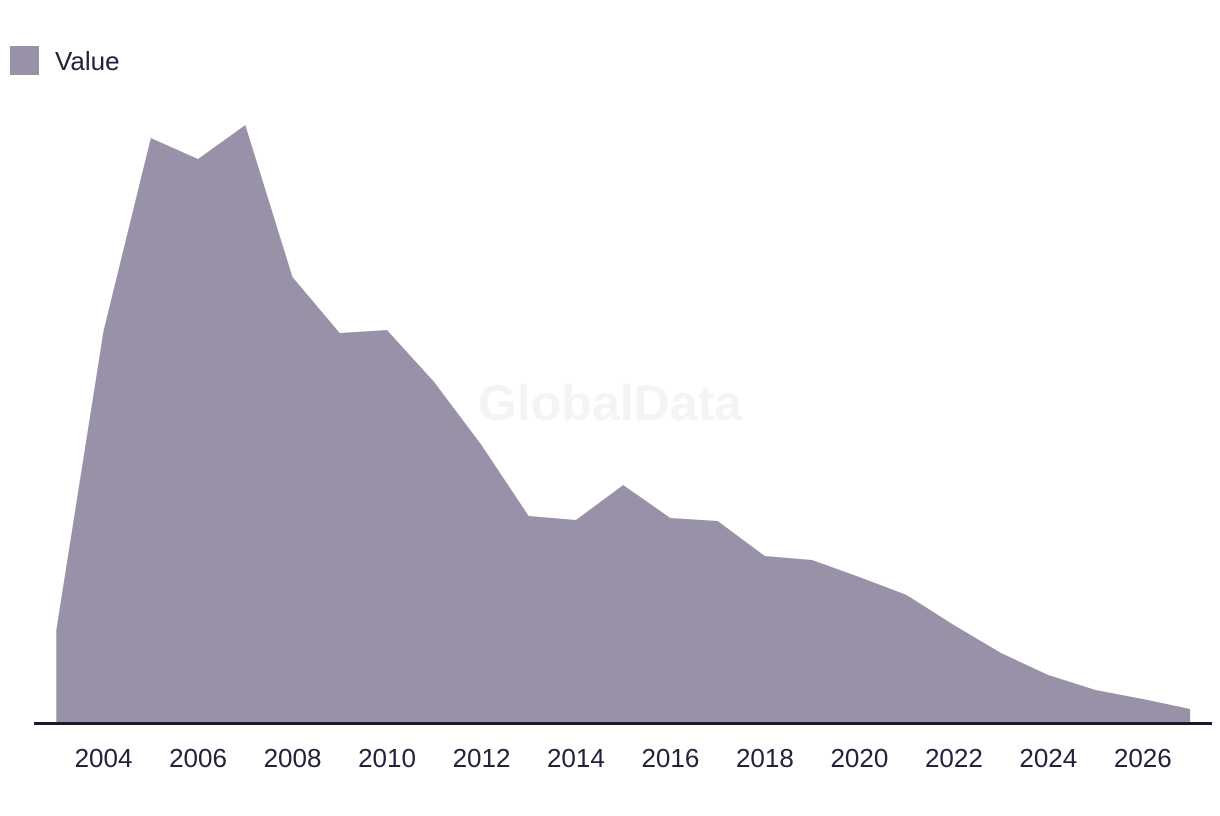 The image size is (1220, 816). Describe the element at coordinates (1142, 758) in the screenshot. I see `x-tick-label: 2026` at that location.